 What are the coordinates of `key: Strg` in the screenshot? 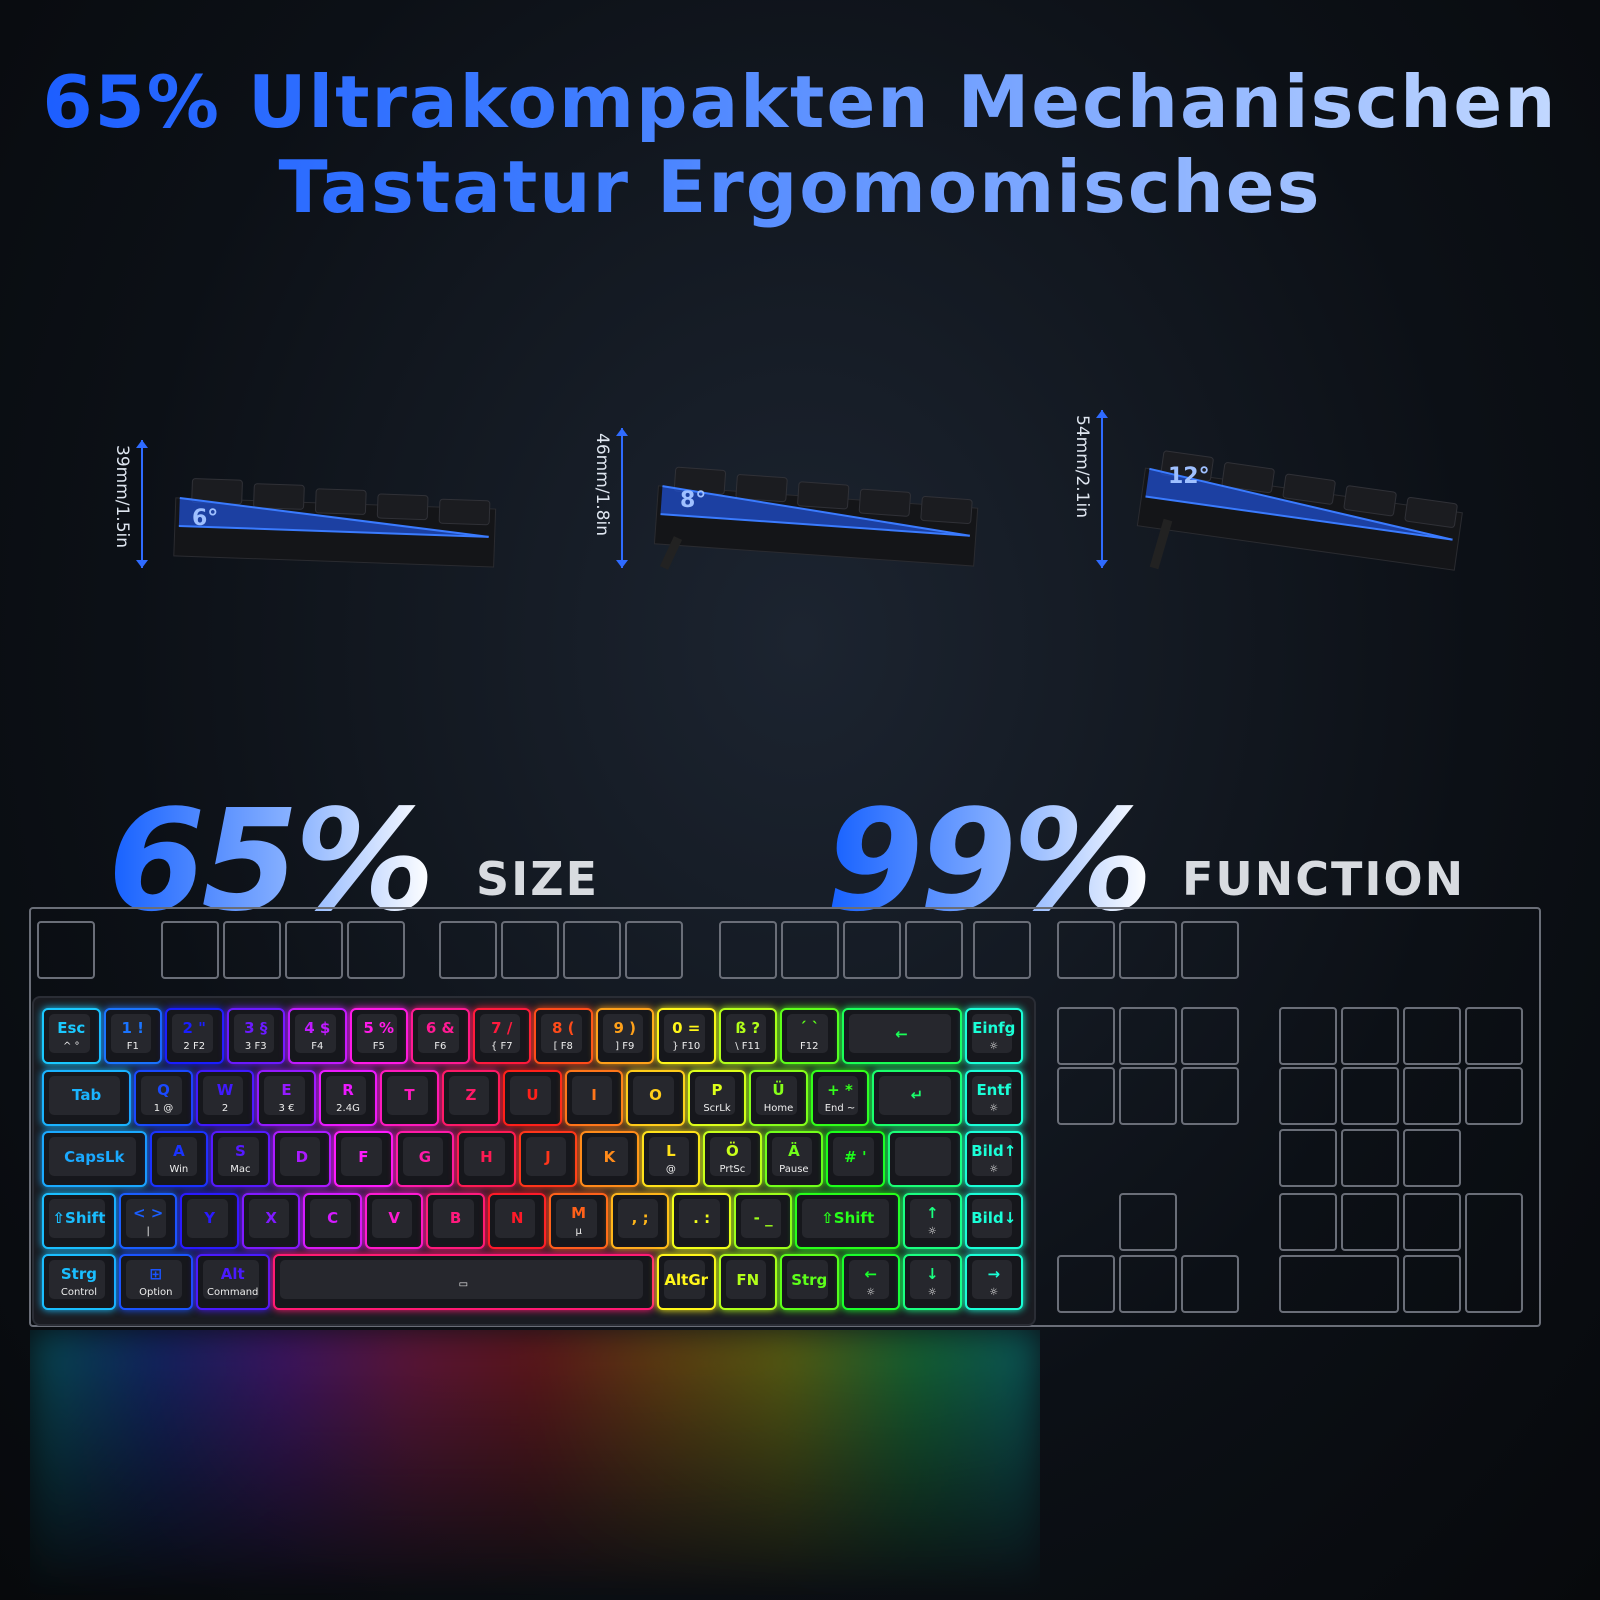 It's located at (809, 1282).